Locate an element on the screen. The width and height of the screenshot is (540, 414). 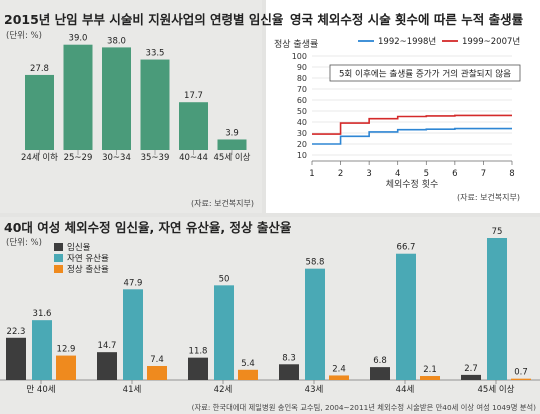
chart3-category-label: 41세 is located at coordinates (132, 390).